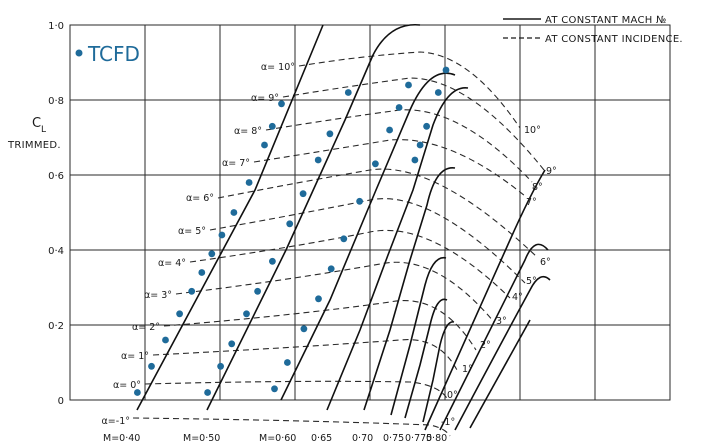 This screenshot has height=444, width=709. I want to click on y-axis-label-subscript: L, so click(43, 130).